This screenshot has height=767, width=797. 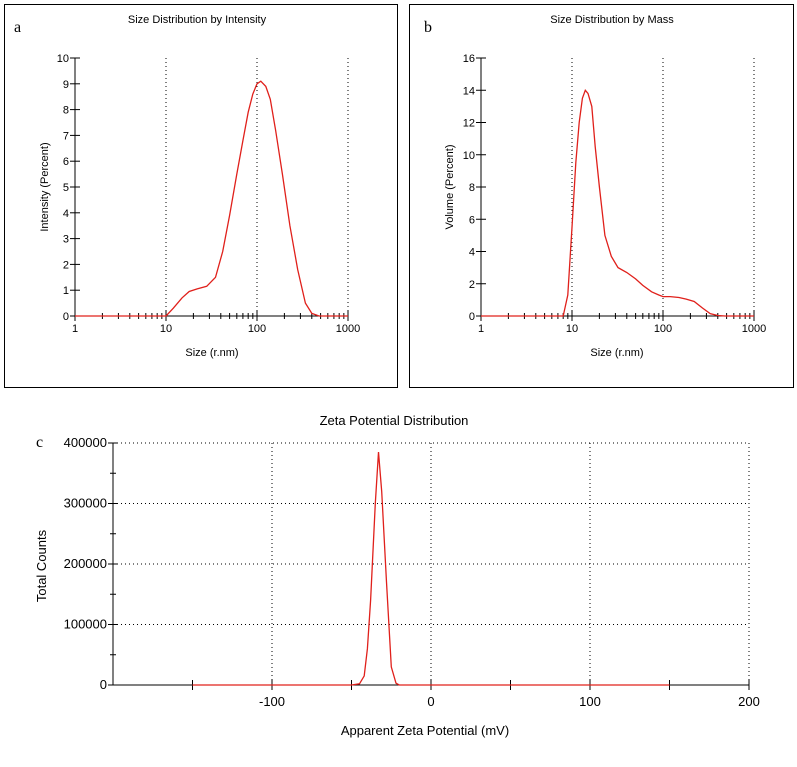 What do you see at coordinates (85, 442) in the screenshot?
I see `chart-c-y-tick-label: 400000` at bounding box center [85, 442].